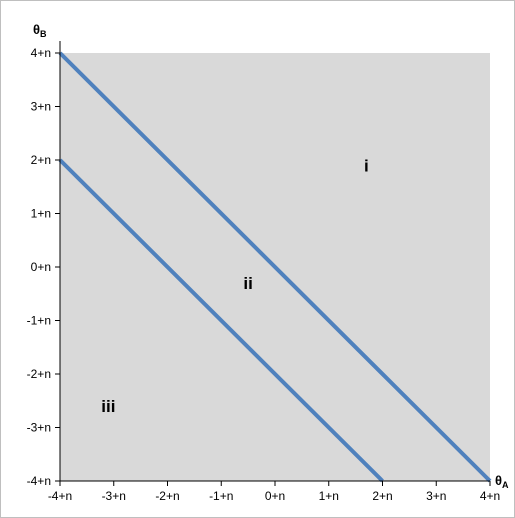 The image size is (515, 518). Describe the element at coordinates (41, 53) in the screenshot. I see `y-tick-label: 4+n` at that location.